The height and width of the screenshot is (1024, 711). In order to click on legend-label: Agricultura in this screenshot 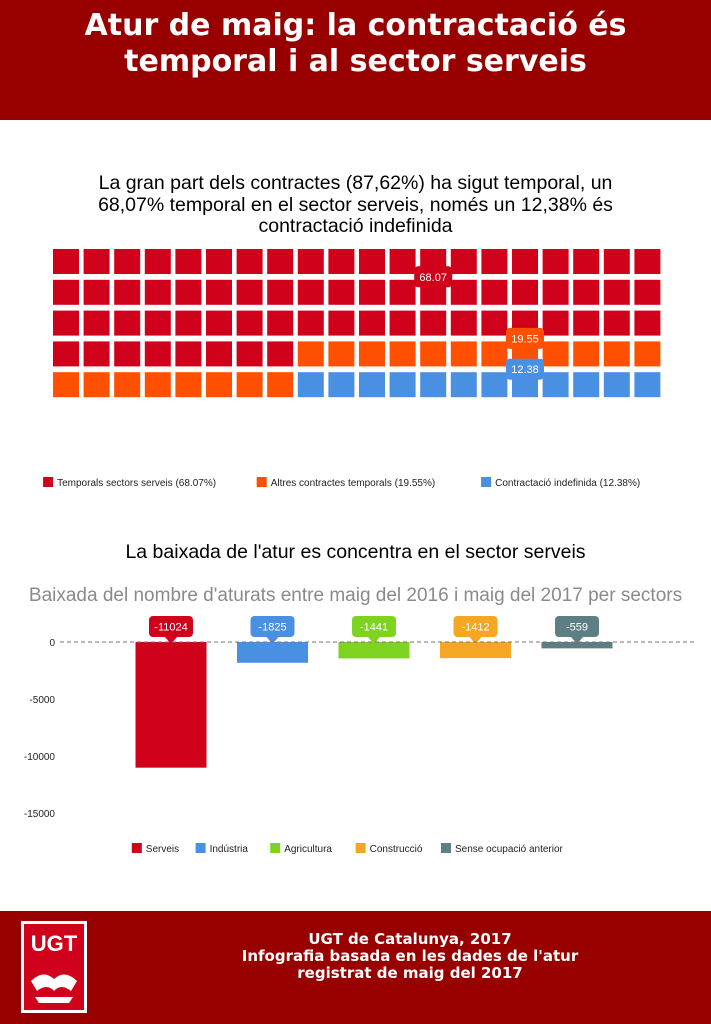, I will do `click(308, 849)`.